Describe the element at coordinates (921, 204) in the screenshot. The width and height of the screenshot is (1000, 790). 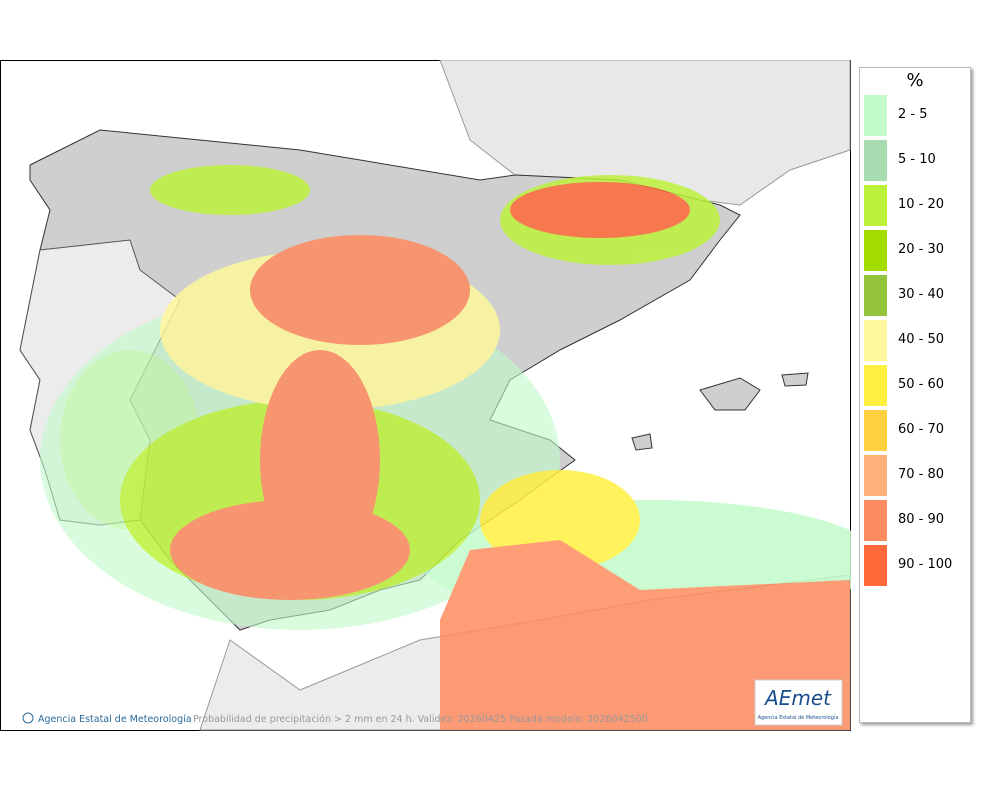
I see `legend-label: 10 - 20` at that location.